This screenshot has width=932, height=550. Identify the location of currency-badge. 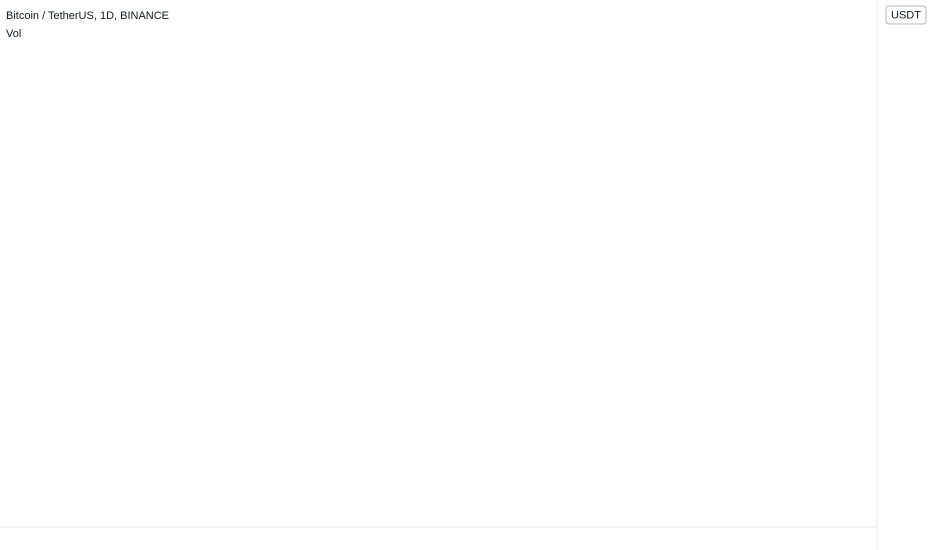
(906, 15).